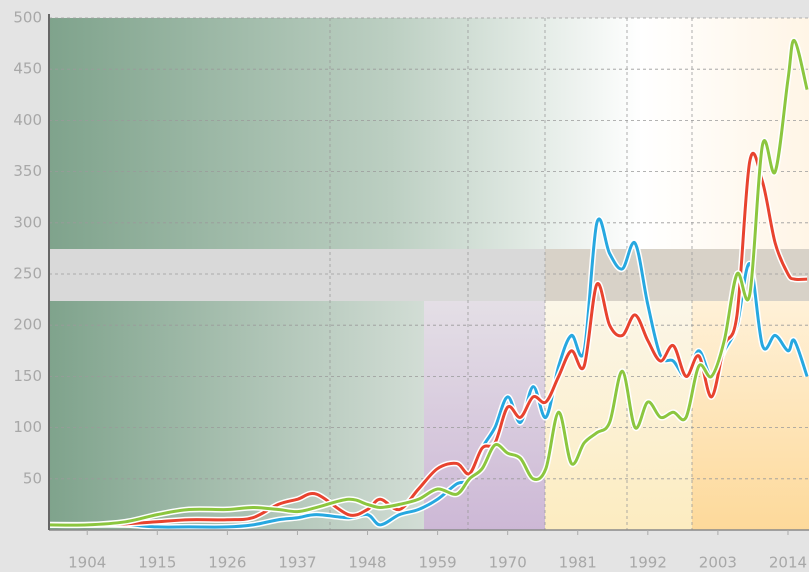  What do you see at coordinates (27, 222) in the screenshot?
I see `y-tick-label: 300` at bounding box center [27, 222].